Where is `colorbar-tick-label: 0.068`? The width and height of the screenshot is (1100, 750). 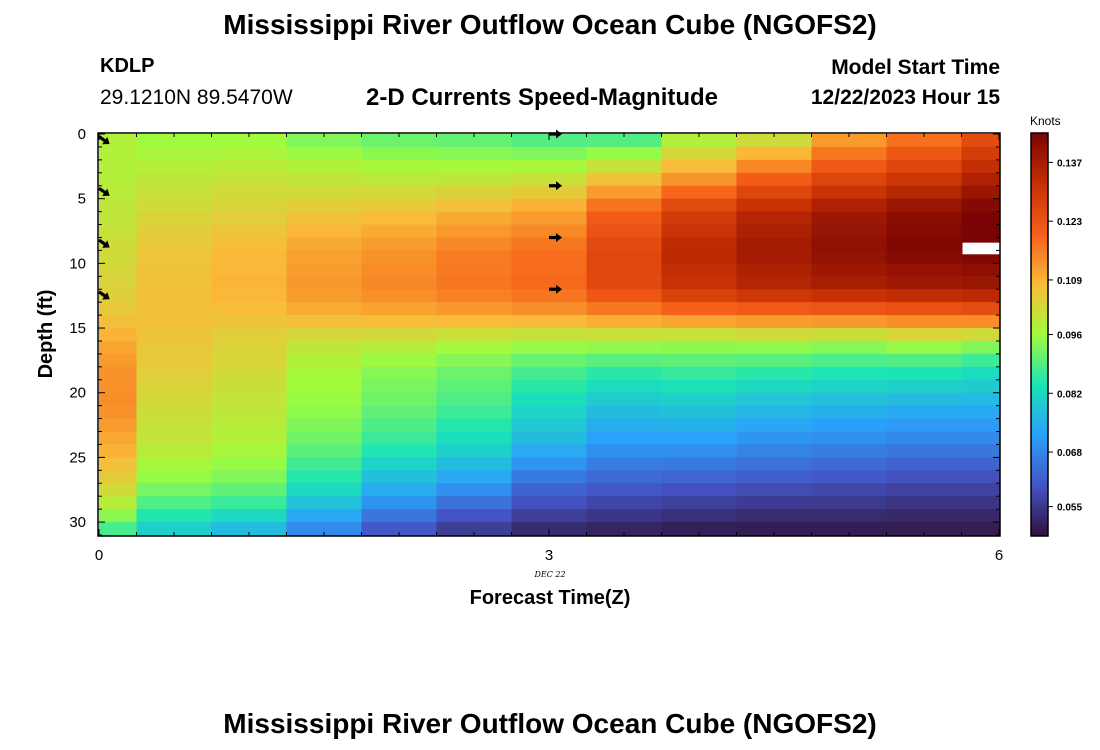 colorbar-tick-label: 0.068 is located at coordinates (1069, 453).